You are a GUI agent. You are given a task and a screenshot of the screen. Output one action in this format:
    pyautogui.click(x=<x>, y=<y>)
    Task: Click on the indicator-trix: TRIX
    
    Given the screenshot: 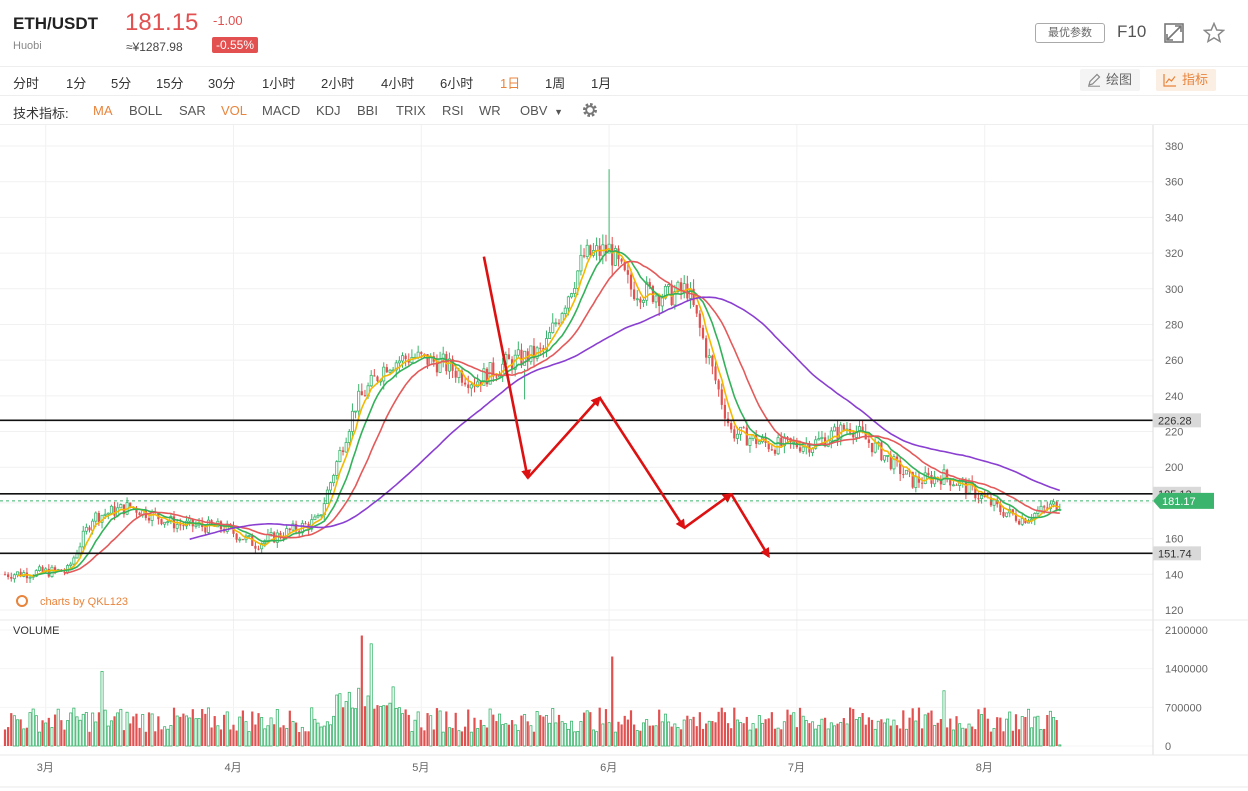 What is the action you would take?
    pyautogui.click(x=411, y=110)
    